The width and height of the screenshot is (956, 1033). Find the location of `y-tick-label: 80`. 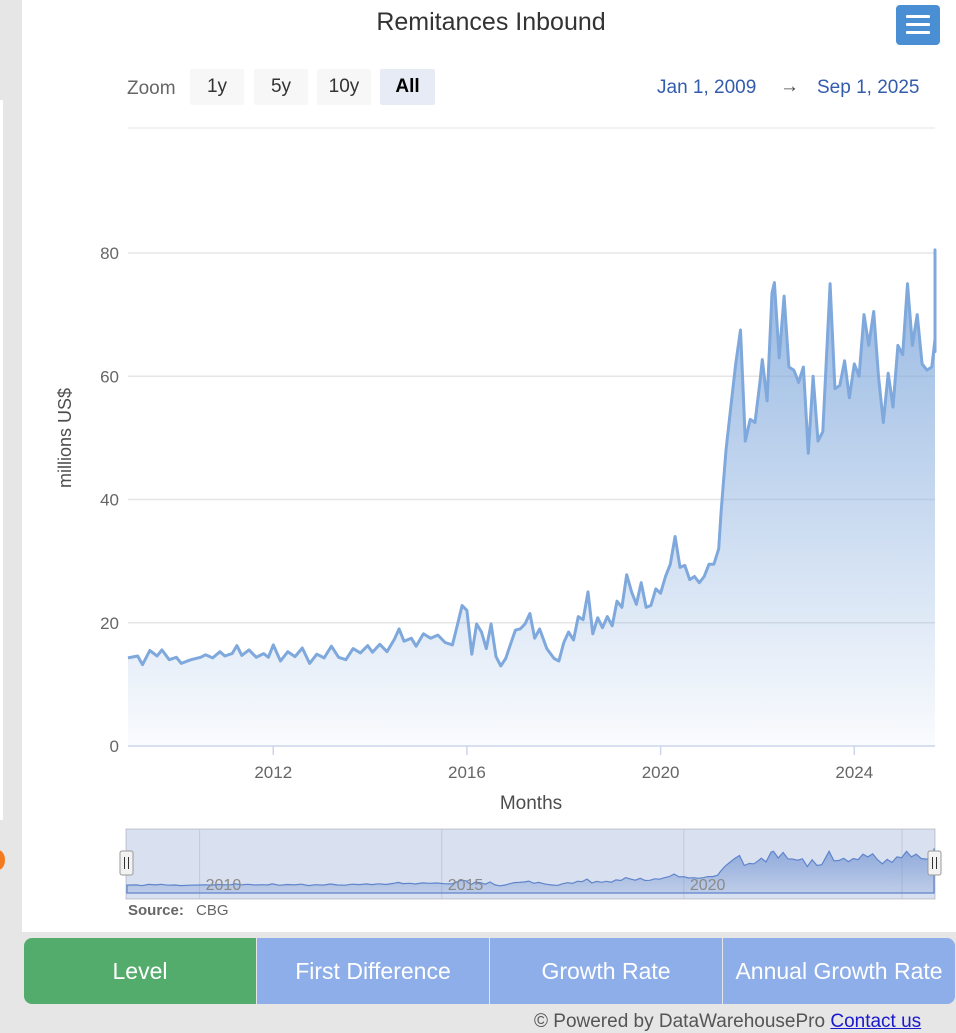

y-tick-label: 80 is located at coordinates (109, 253).